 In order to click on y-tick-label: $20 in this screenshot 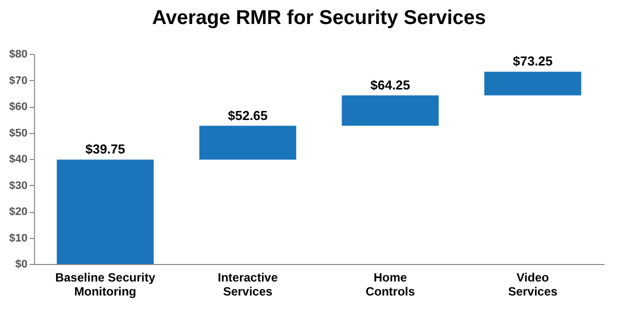, I will do `click(18, 212)`.